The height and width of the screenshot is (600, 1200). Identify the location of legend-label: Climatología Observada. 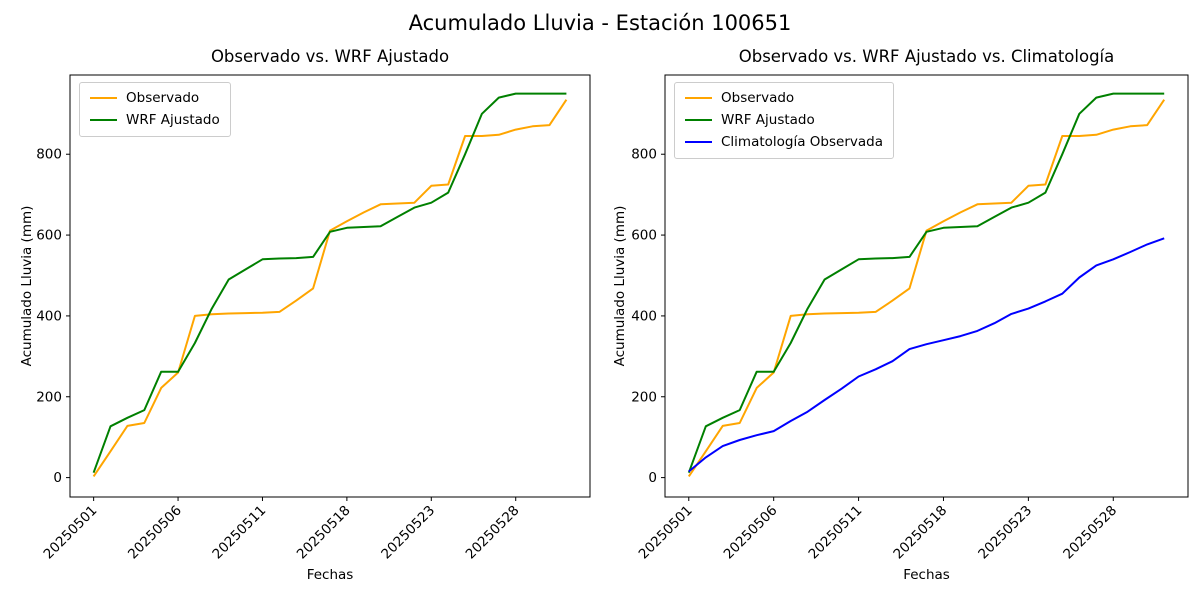
(802, 141).